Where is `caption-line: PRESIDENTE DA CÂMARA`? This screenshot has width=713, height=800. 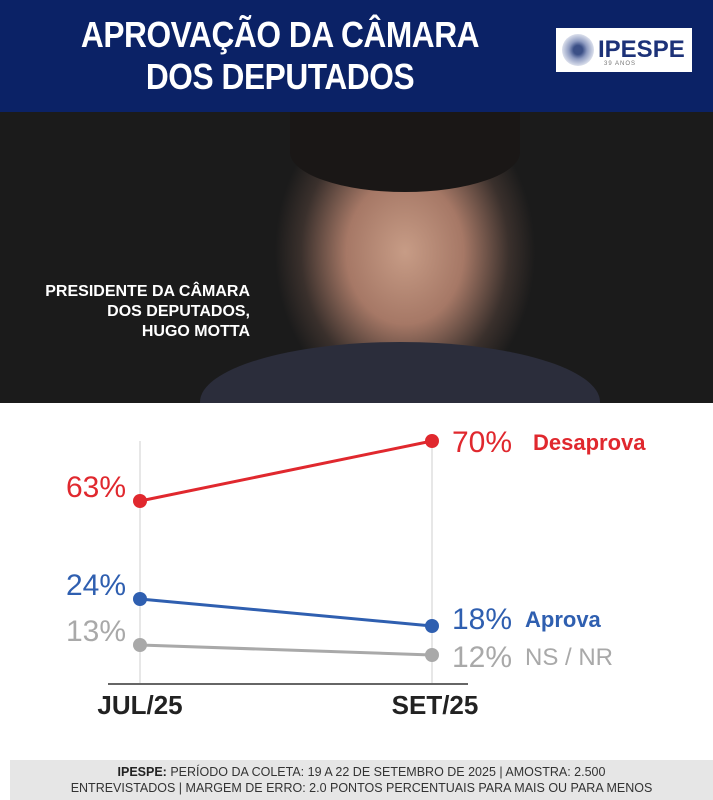
caption-line: PRESIDENTE DA CÂMARA is located at coordinates (147, 291).